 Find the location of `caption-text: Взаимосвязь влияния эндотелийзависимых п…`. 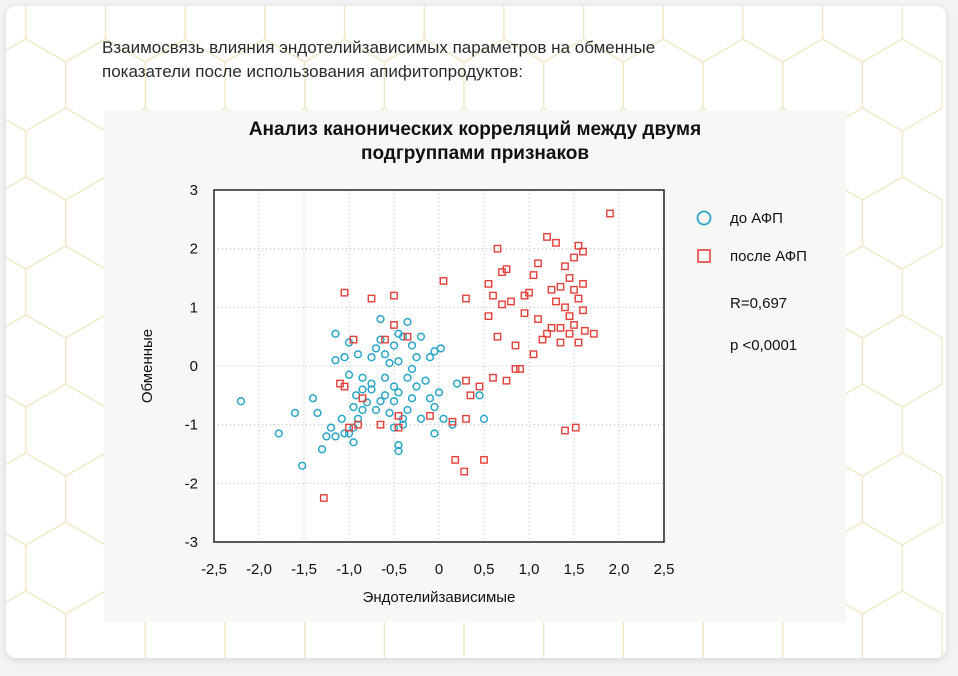

caption-text: Взаимосвязь влияния эндотелийзависимых п… is located at coordinates (482, 60).